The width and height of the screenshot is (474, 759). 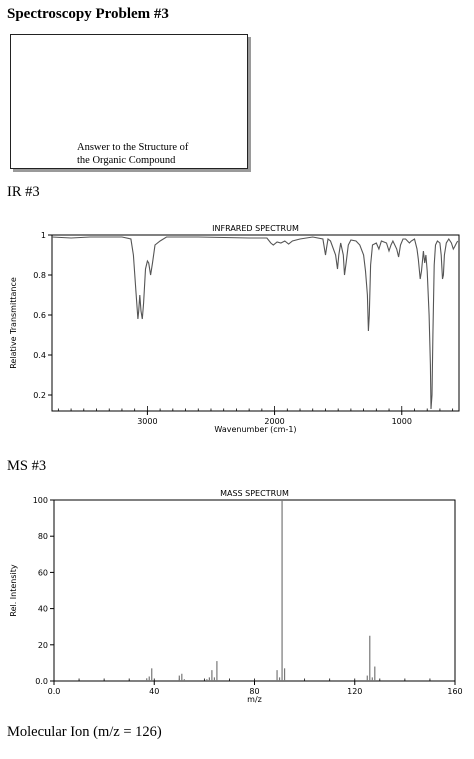 What do you see at coordinates (23, 192) in the screenshot?
I see `ir-section-label: IR #3` at bounding box center [23, 192].